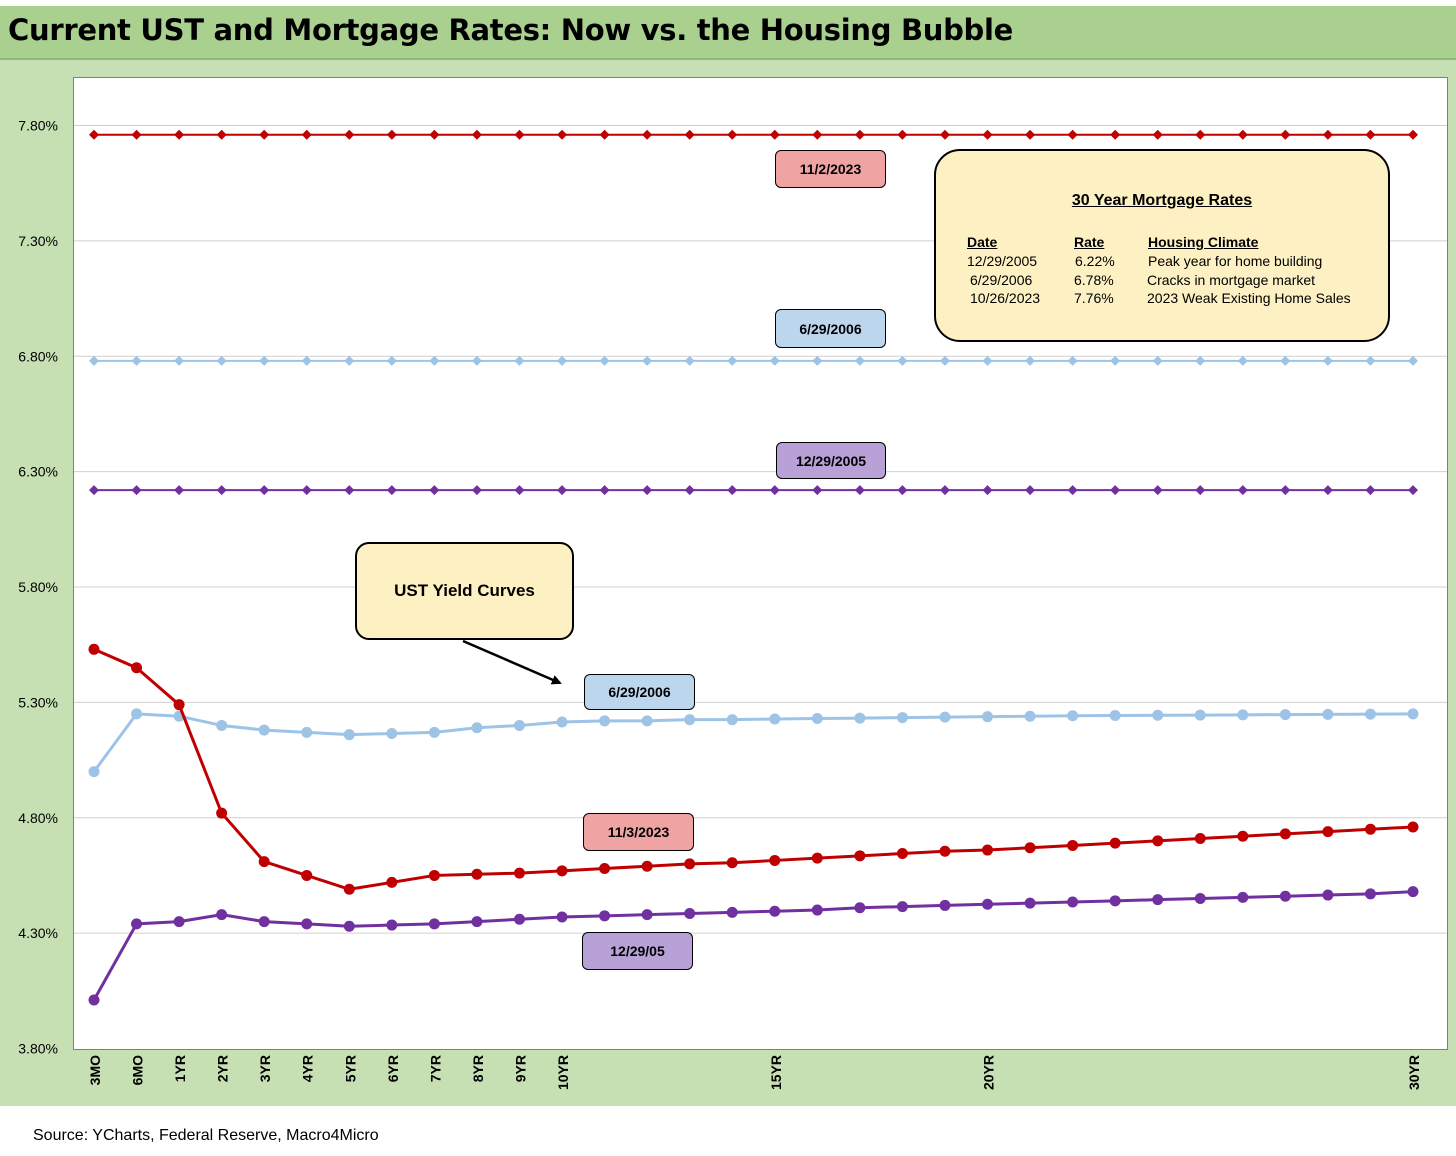  Describe the element at coordinates (1005, 298) in the screenshot. I see `table-cell: 10/26/2023` at that location.